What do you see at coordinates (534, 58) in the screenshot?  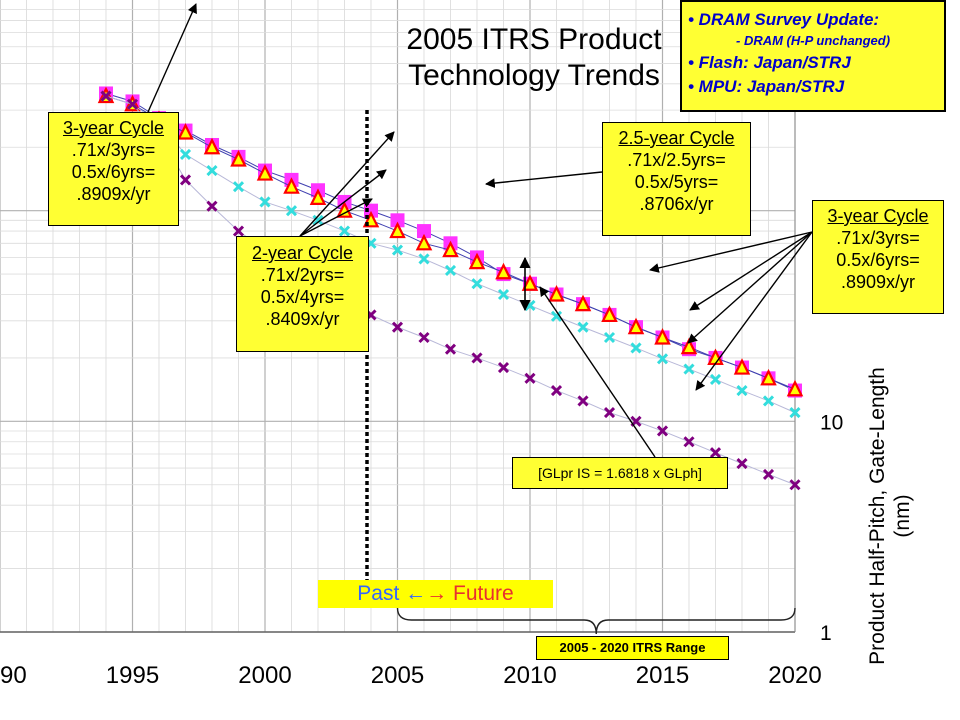 I see `chart-title: 2005 ITRS Product Technology Trends` at bounding box center [534, 58].